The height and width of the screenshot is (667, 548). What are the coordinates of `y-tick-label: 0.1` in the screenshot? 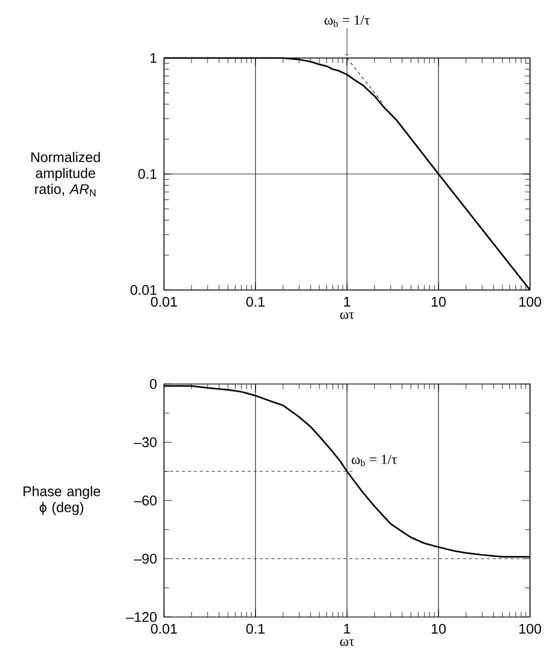 It's located at (147, 174).